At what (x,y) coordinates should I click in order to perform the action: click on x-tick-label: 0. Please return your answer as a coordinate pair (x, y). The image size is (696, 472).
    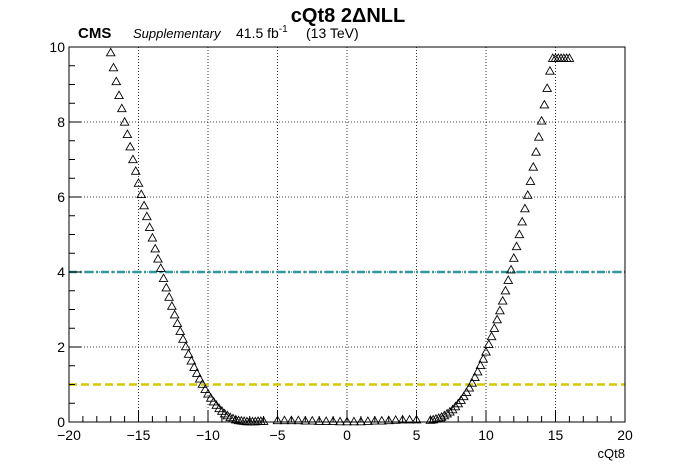
    Looking at the image, I should click on (347, 435).